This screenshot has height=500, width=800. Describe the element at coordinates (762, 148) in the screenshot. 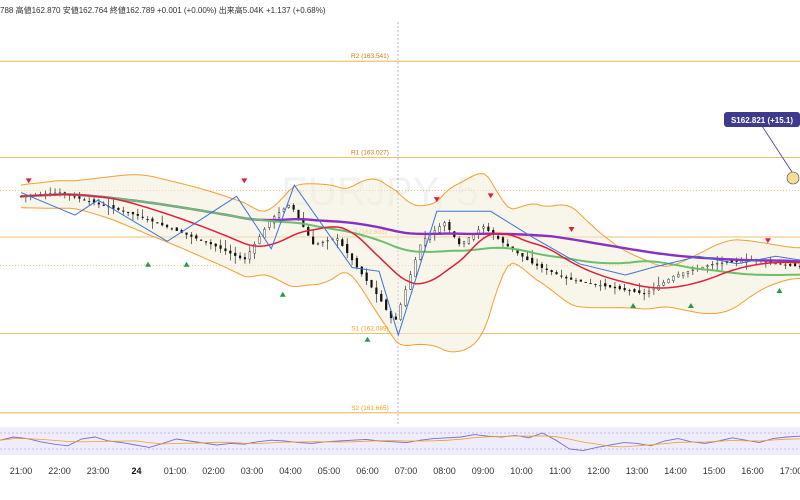

I see `price-label: S162.821 (+15.1)` at that location.